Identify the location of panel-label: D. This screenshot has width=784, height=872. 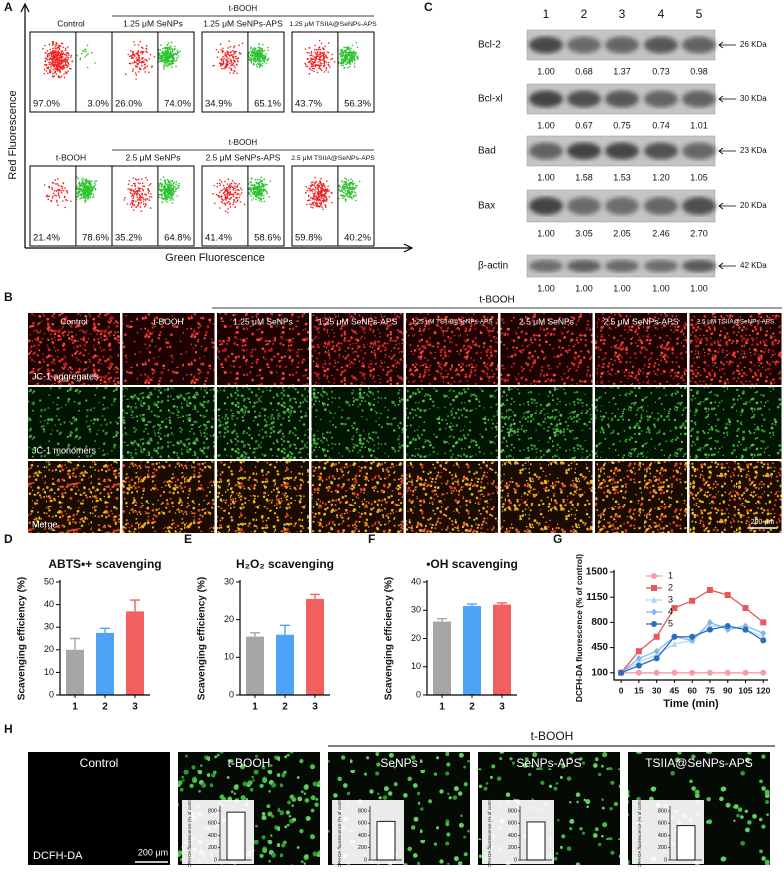
(8, 539).